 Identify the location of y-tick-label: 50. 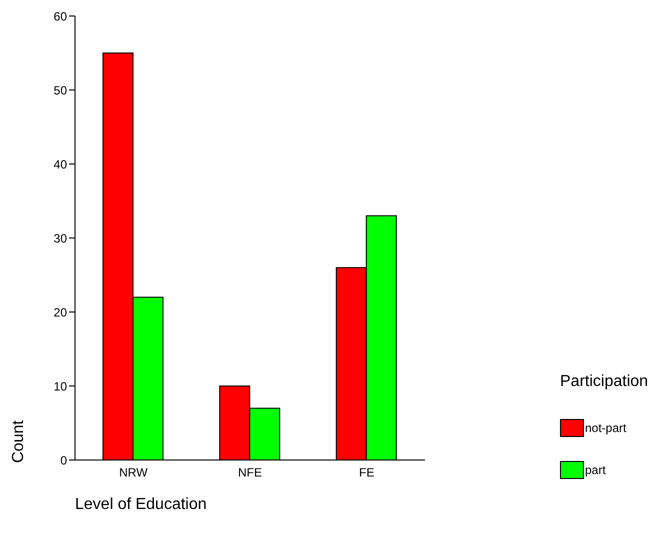
(61, 90).